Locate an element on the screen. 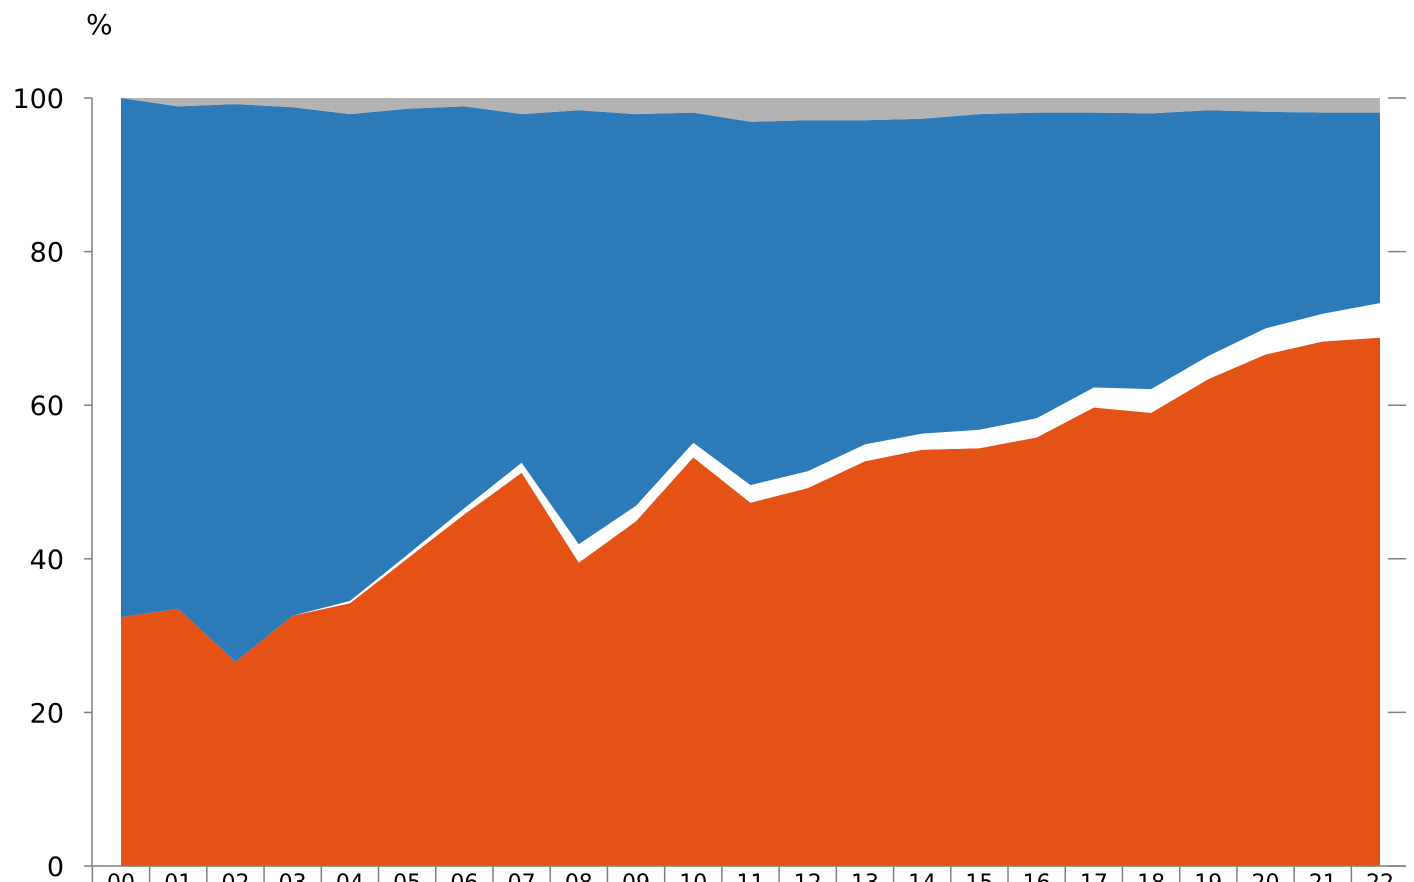 The width and height of the screenshot is (1414, 882). x-tick-label: 16 is located at coordinates (1037, 876).